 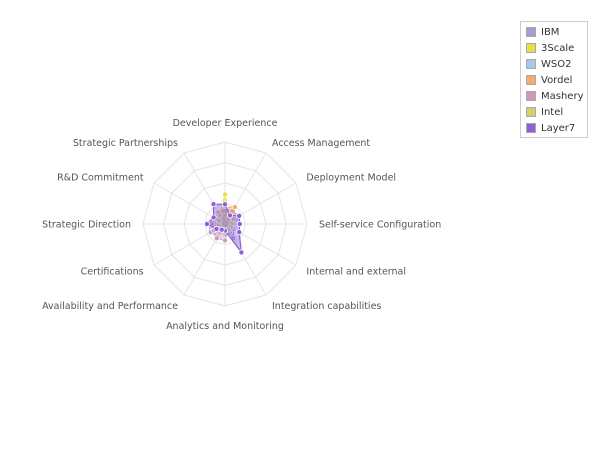 I want to click on legend-item-ibm: IBM, so click(x=554, y=32).